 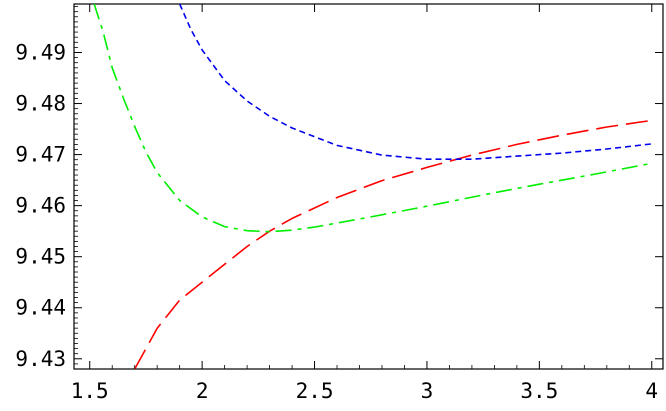 I want to click on x-tick-label: 2, so click(x=202, y=391).